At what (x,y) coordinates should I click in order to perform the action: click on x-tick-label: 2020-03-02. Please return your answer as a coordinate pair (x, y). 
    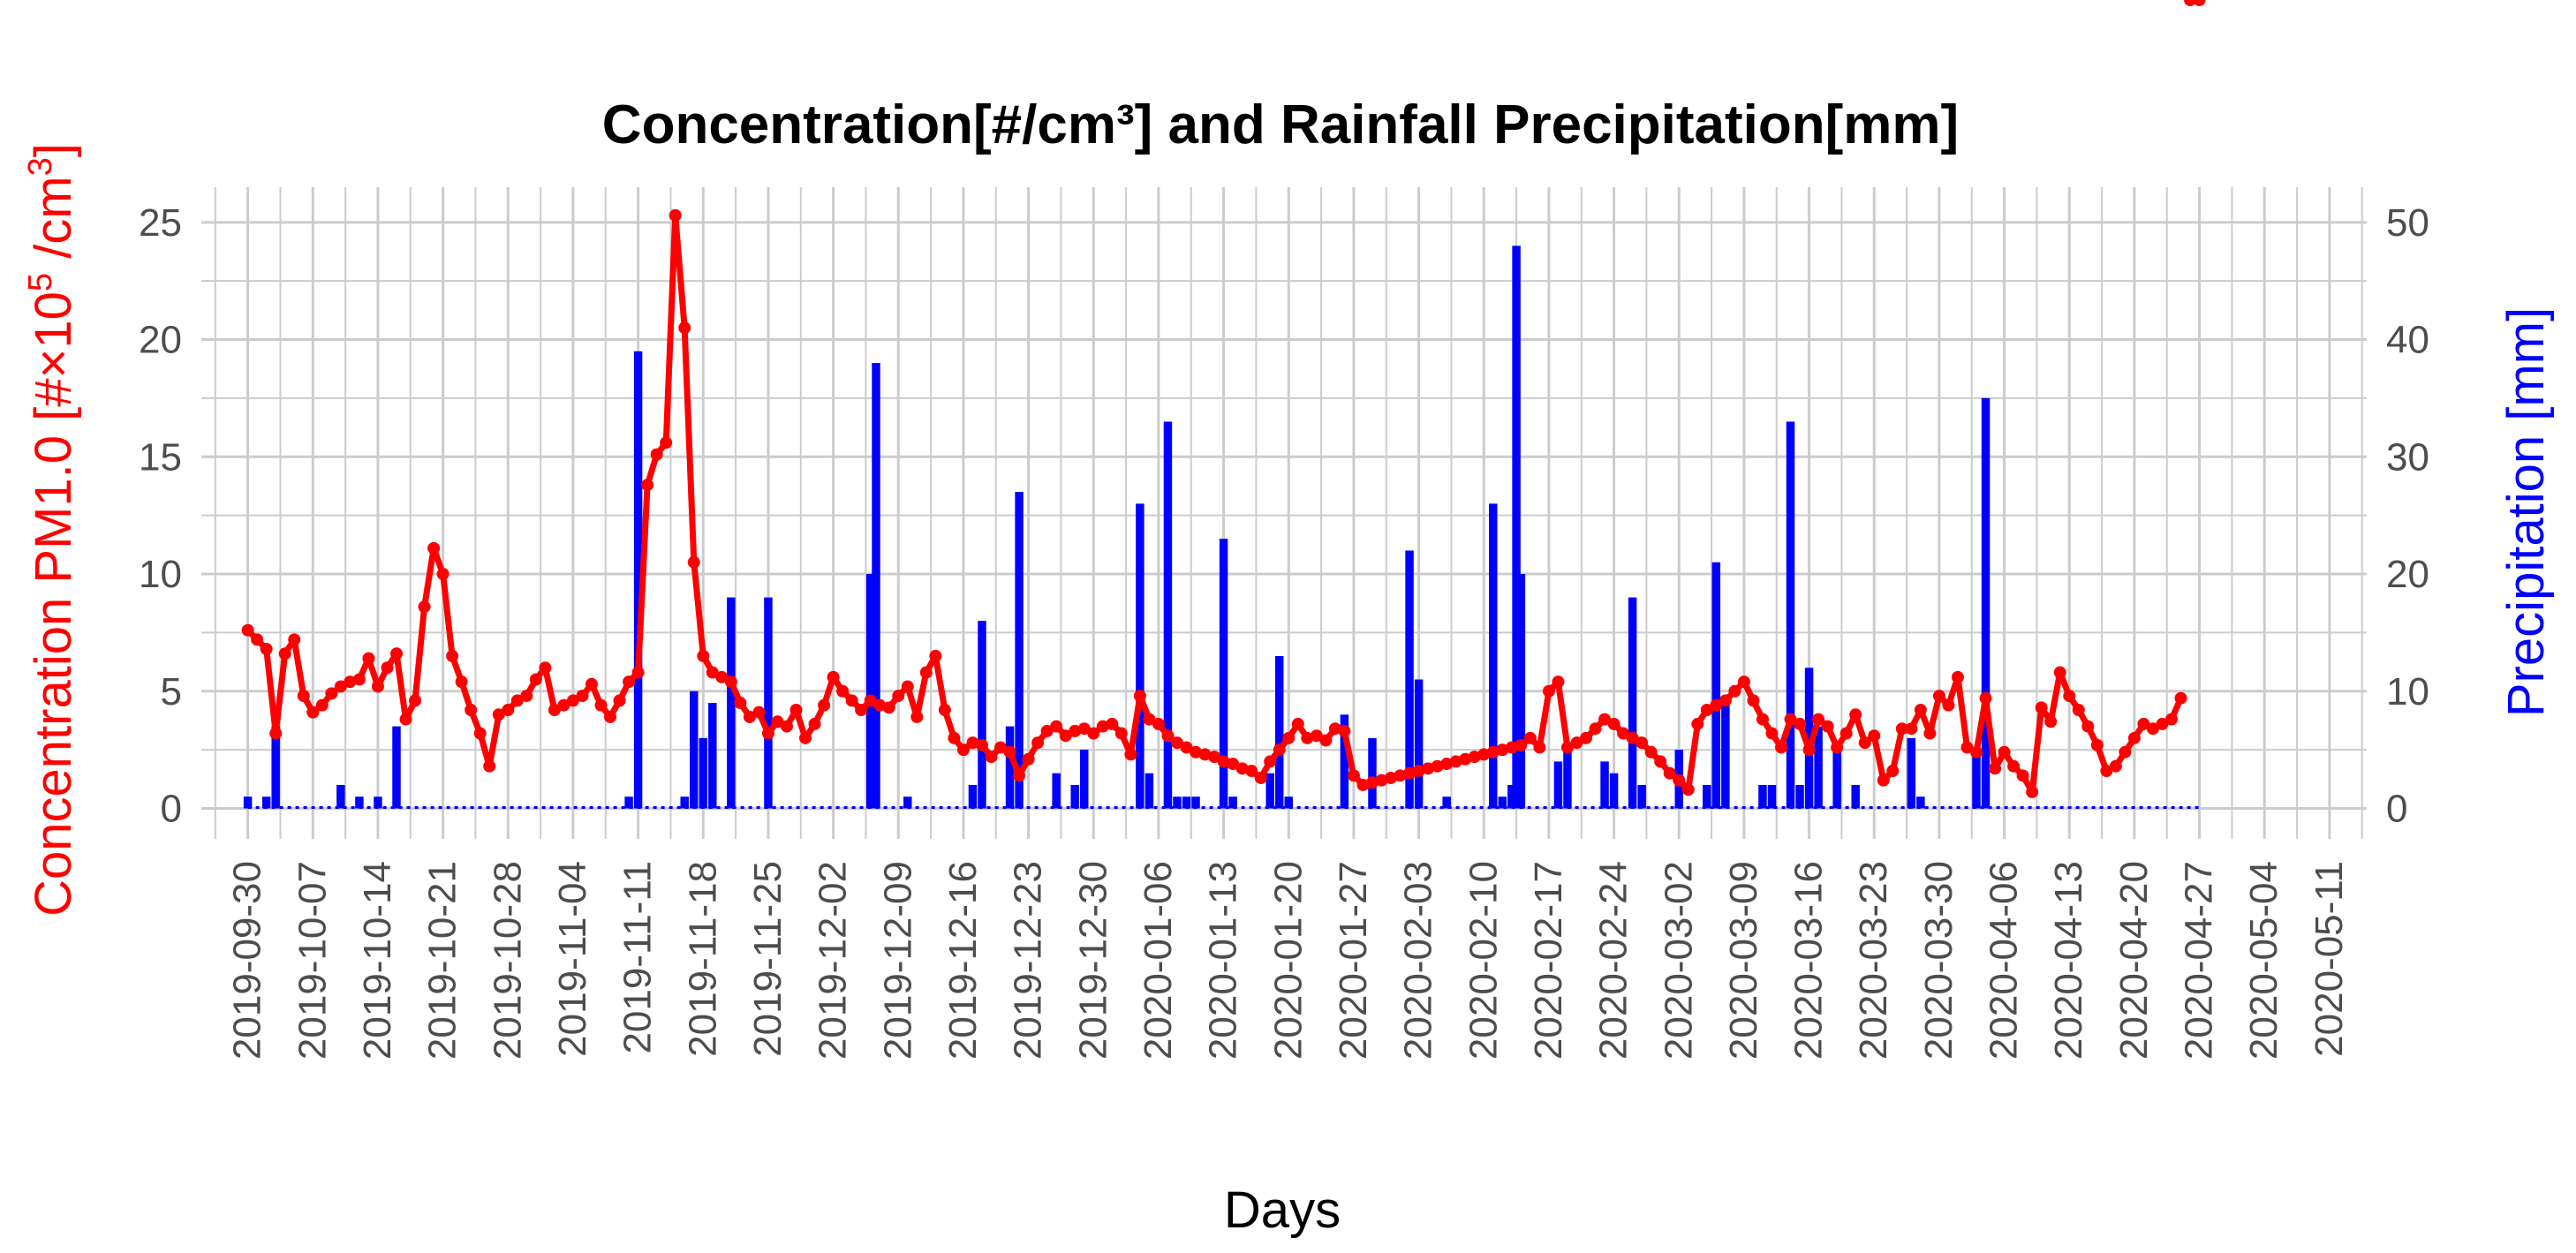
    Looking at the image, I should click on (1679, 961).